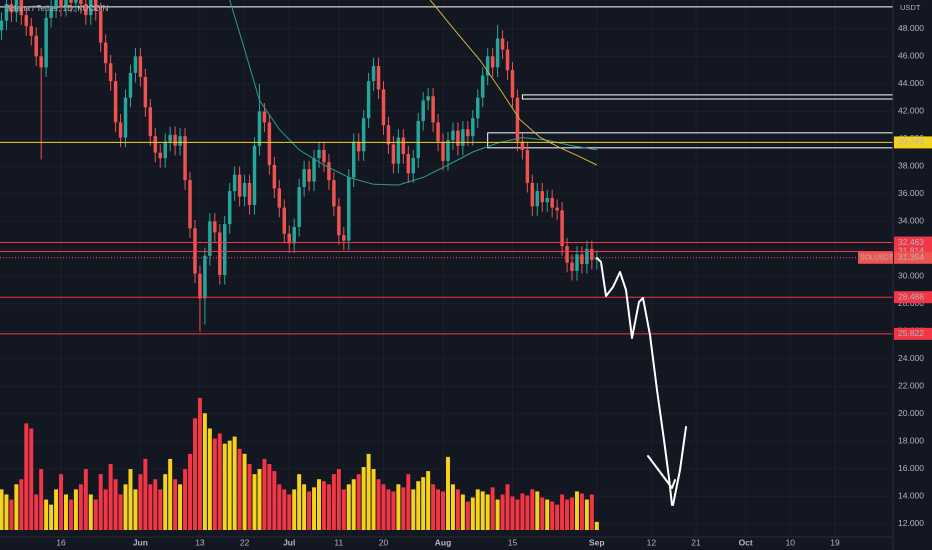 The image size is (932, 550). I want to click on x-tick-label: Jul, so click(289, 542).